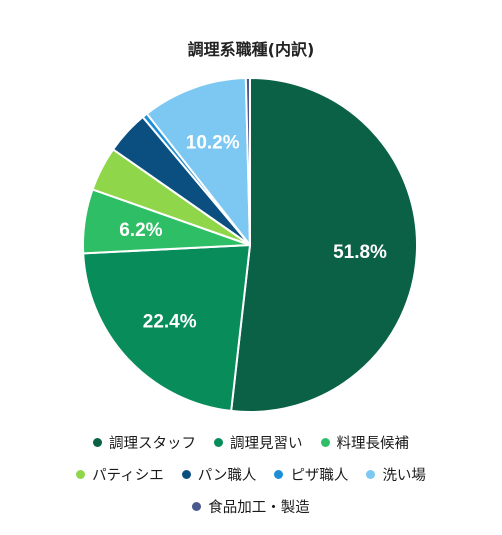 This screenshot has width=502, height=535. I want to click on legend-item-0: 調理スタッフ, so click(144, 442).